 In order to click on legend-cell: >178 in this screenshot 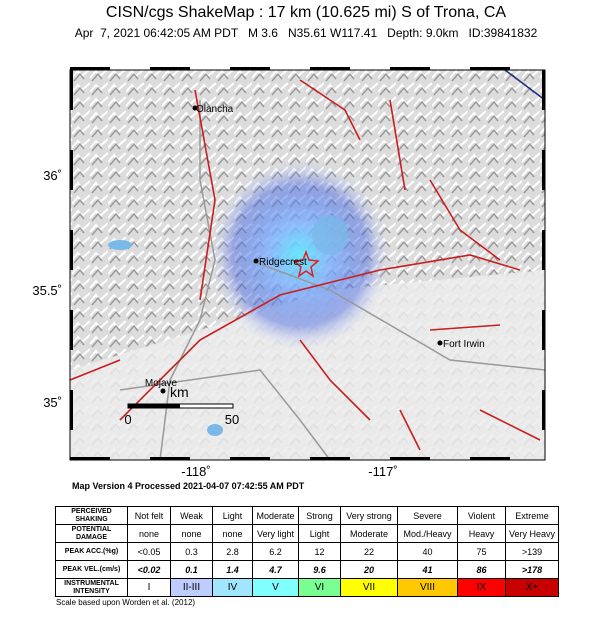, I will do `click(532, 569)`.